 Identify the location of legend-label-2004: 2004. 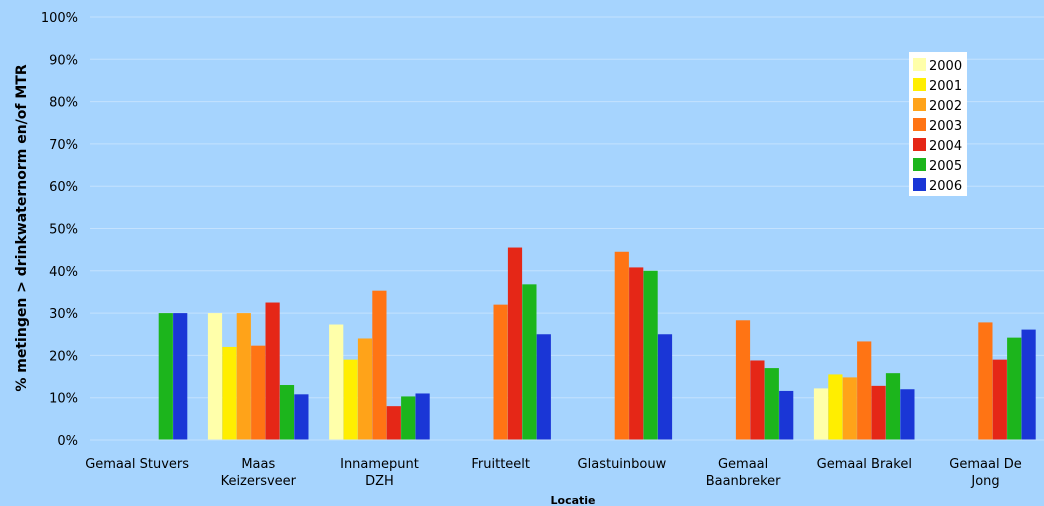
(945, 146).